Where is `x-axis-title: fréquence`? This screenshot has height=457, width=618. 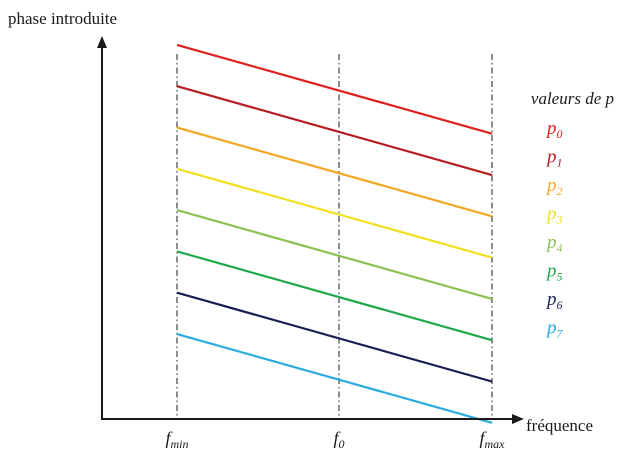 x-axis-title: fréquence is located at coordinates (559, 425).